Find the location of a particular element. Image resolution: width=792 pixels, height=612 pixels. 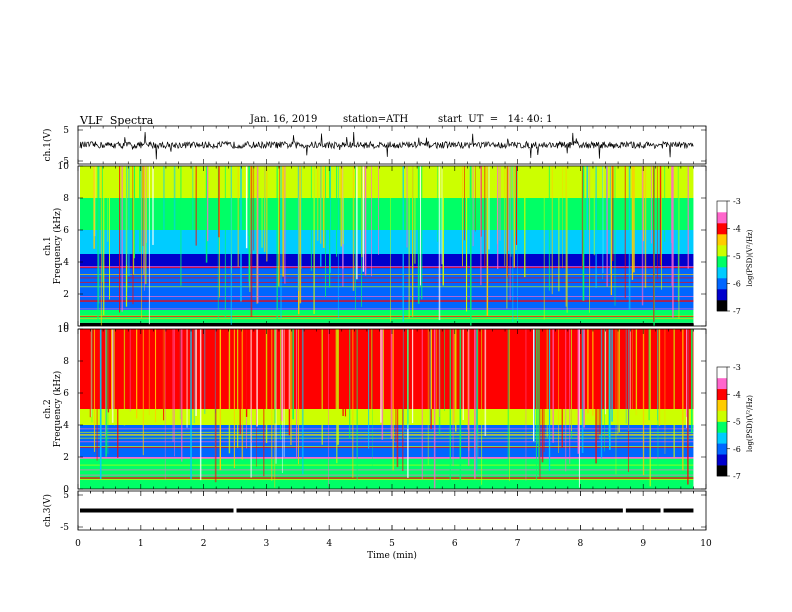

chart-title: VLF Spectra is located at coordinates (117, 120).